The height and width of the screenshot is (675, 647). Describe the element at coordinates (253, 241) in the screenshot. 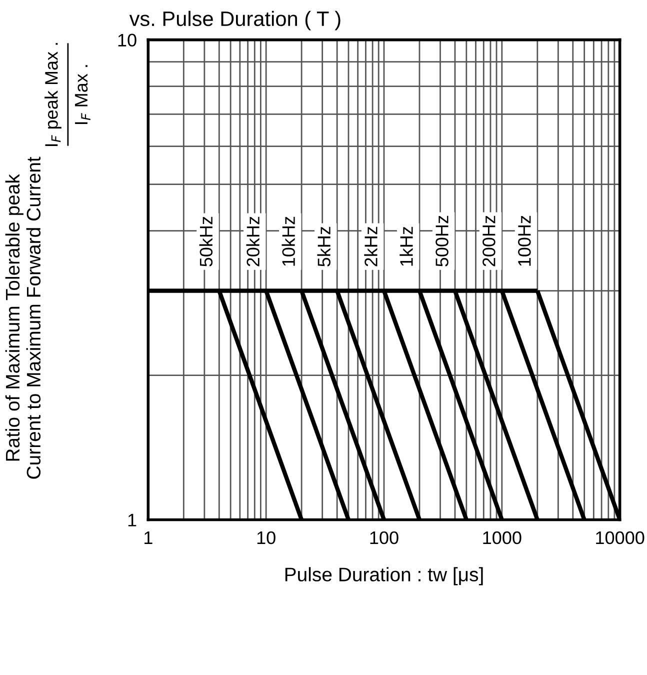

I see `text: 20kHz` at that location.